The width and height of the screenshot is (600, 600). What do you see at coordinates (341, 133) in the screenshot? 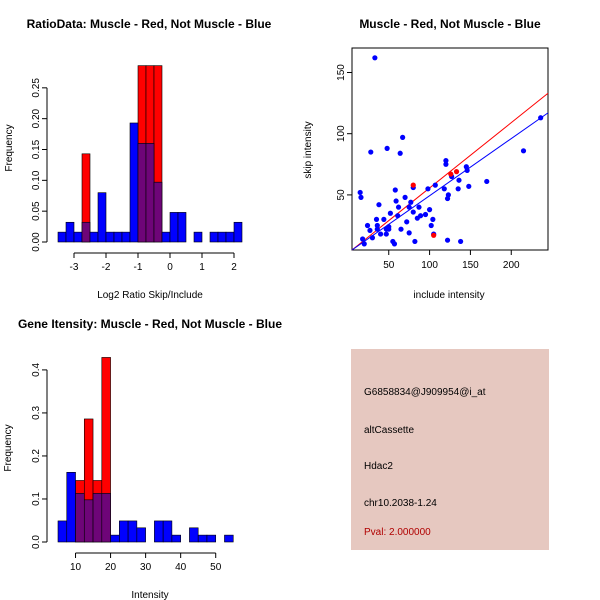
I see `scatter-y-tick-label: 100` at bounding box center [341, 133].